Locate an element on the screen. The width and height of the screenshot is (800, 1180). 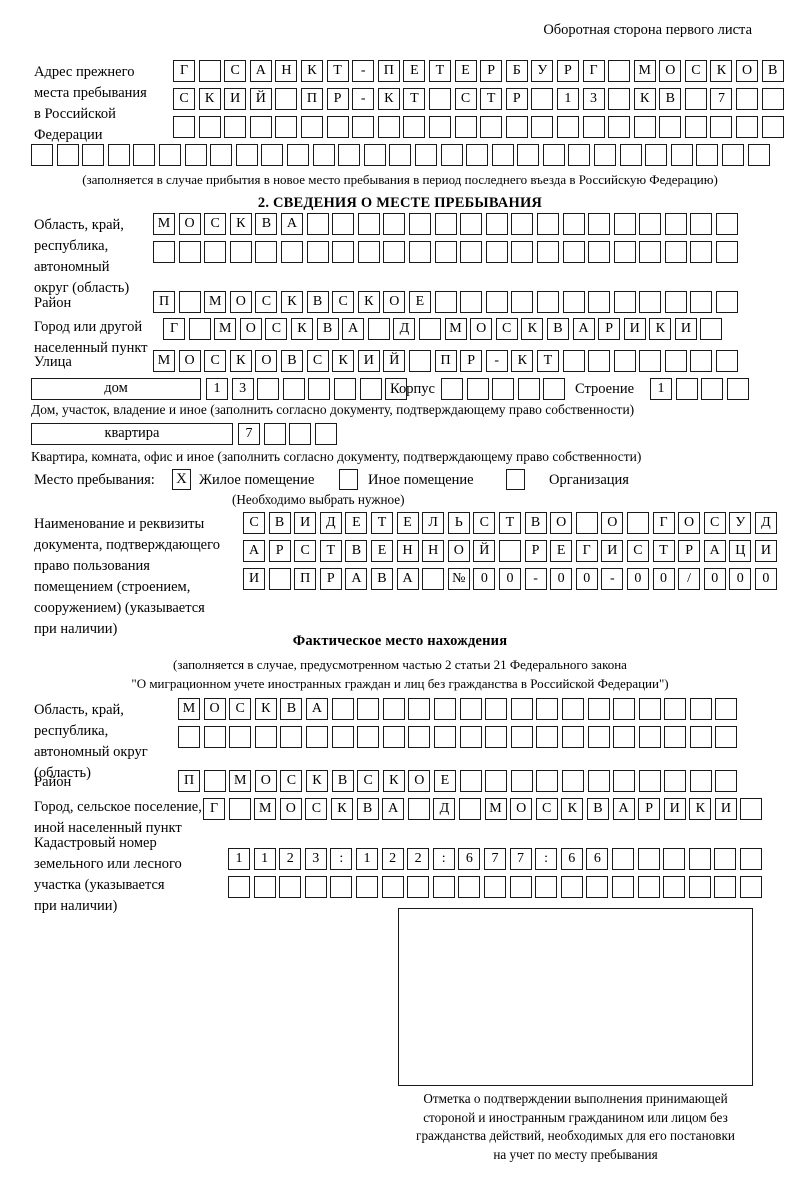
checkbox-zhiloe: X is located at coordinates (181, 479).